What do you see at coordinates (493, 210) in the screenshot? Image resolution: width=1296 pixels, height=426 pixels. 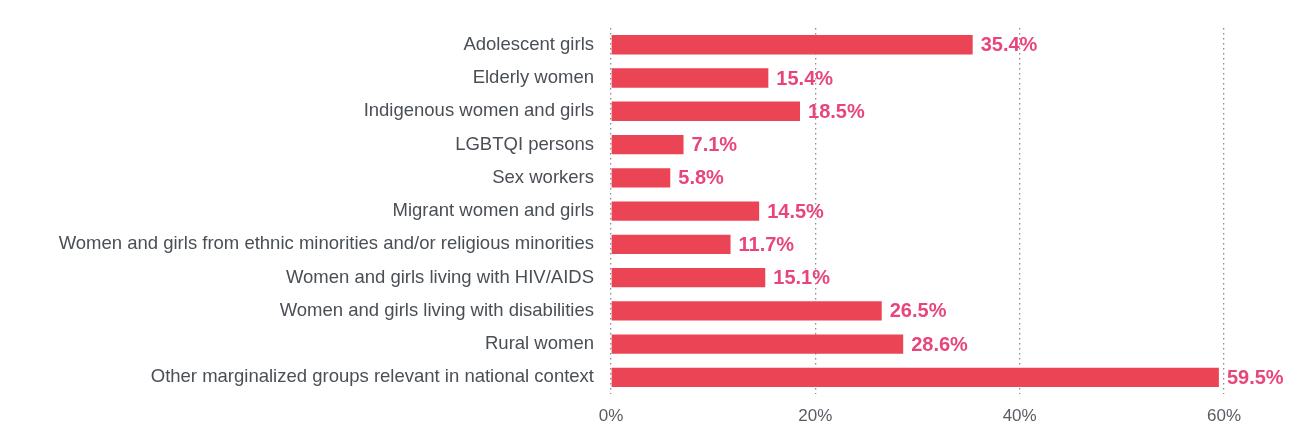 I see `y-tick-label: Migrant women and girls` at bounding box center [493, 210].